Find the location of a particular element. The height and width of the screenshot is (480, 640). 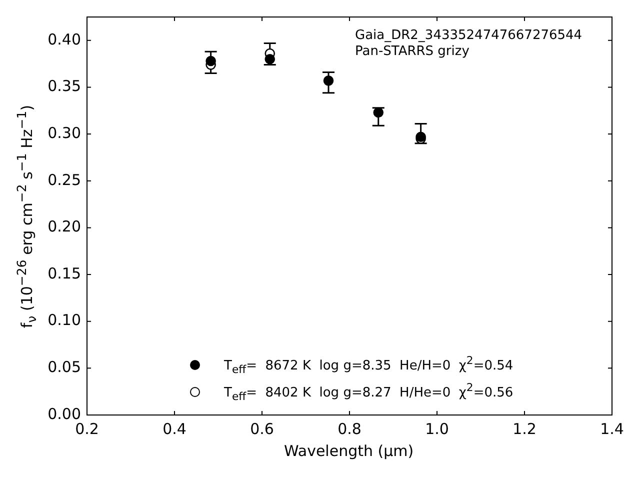

x-axis-title: Wavelength (μm) is located at coordinates (349, 451).